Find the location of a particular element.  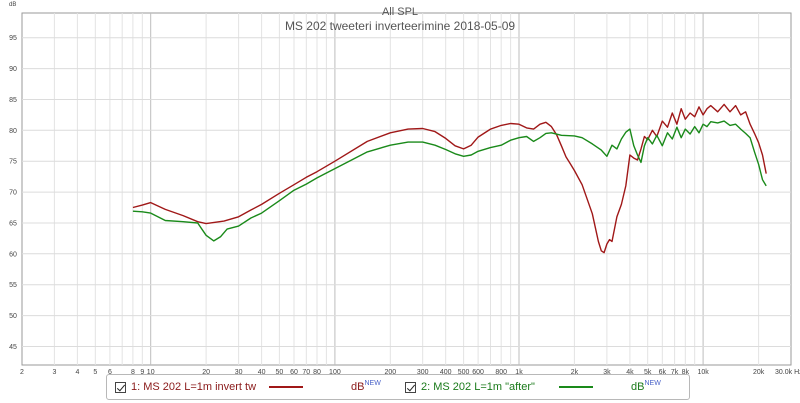

x-tick-label: 80 is located at coordinates (317, 372).